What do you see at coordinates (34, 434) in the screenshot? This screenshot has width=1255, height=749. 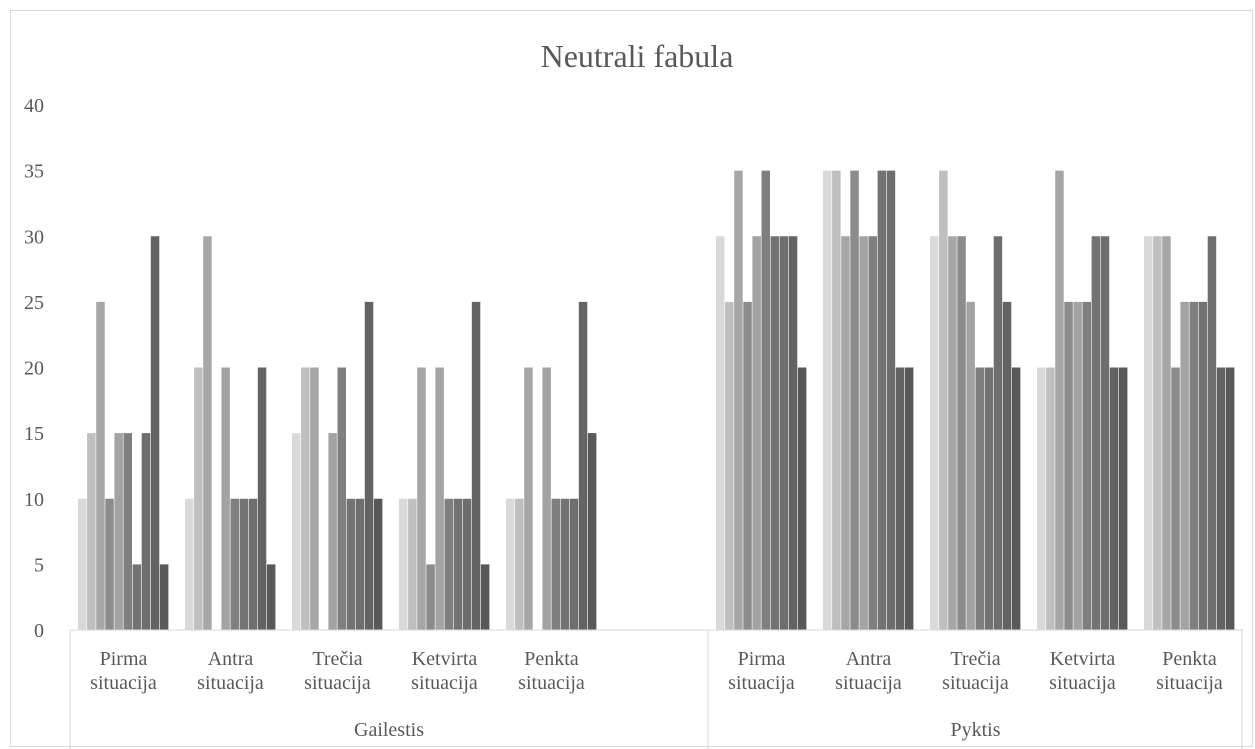 I see `y-tick-label: 15` at bounding box center [34, 434].